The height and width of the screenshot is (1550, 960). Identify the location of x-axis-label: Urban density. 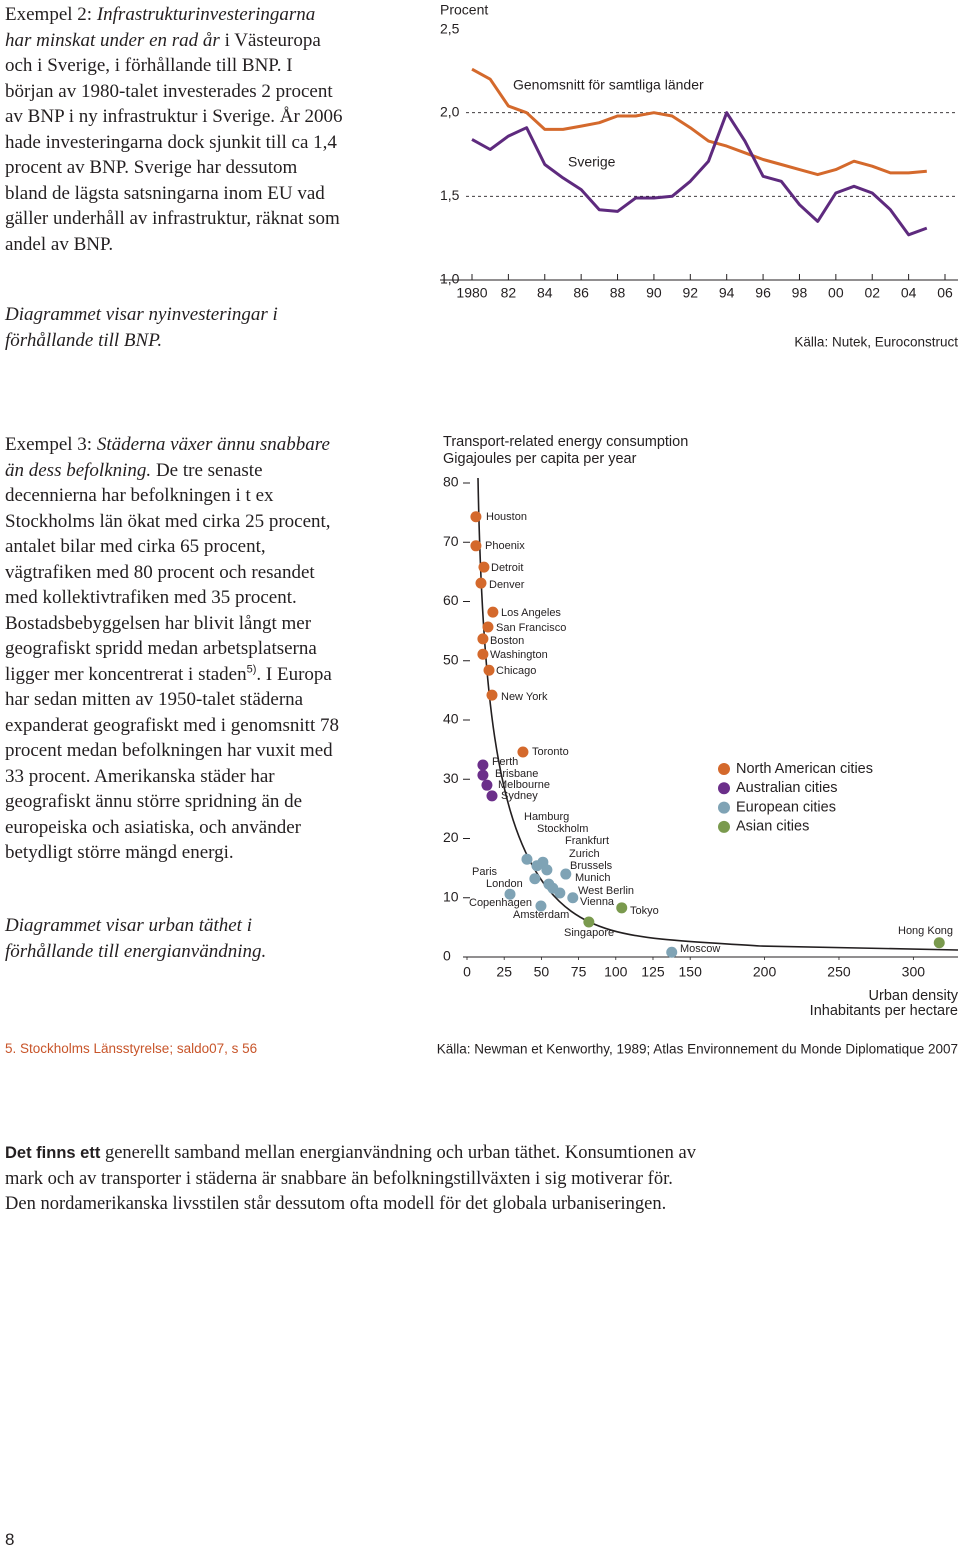
(914, 996).